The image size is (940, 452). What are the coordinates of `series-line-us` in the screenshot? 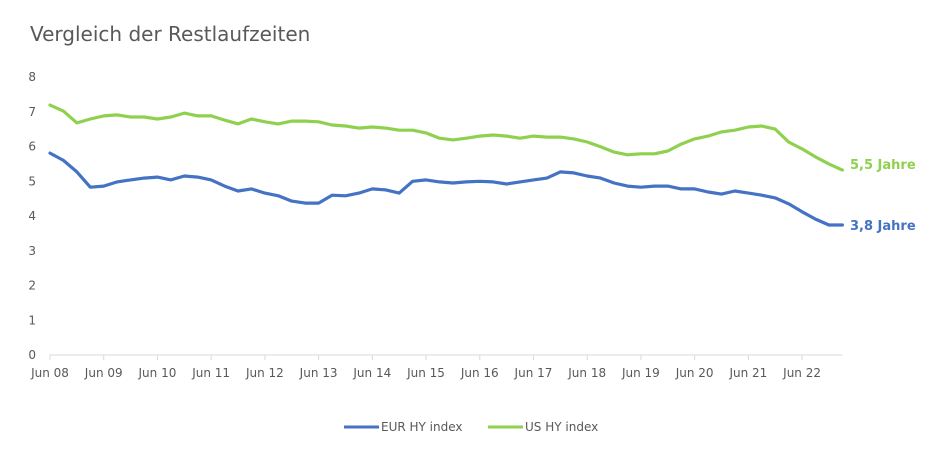 It's located at (446, 137).